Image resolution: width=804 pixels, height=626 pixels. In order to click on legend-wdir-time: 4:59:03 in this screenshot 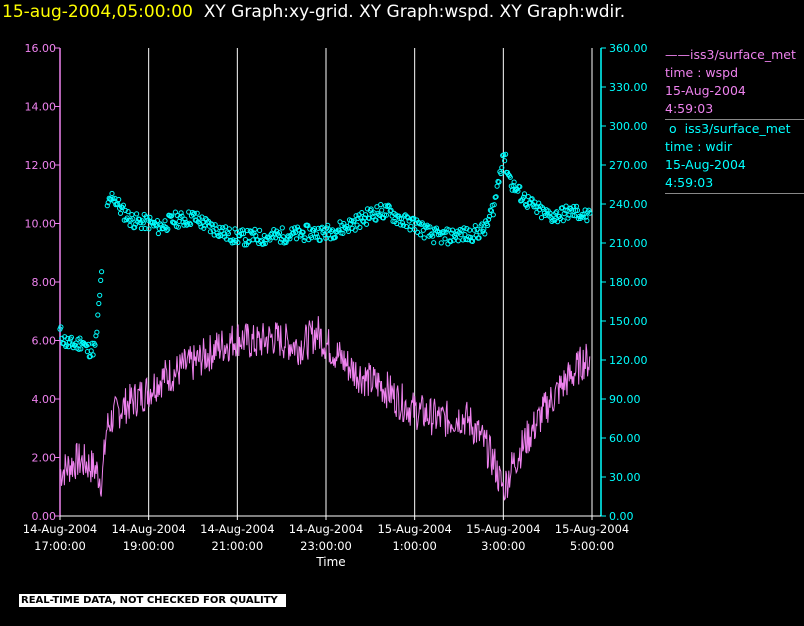, I will do `click(689, 182)`.